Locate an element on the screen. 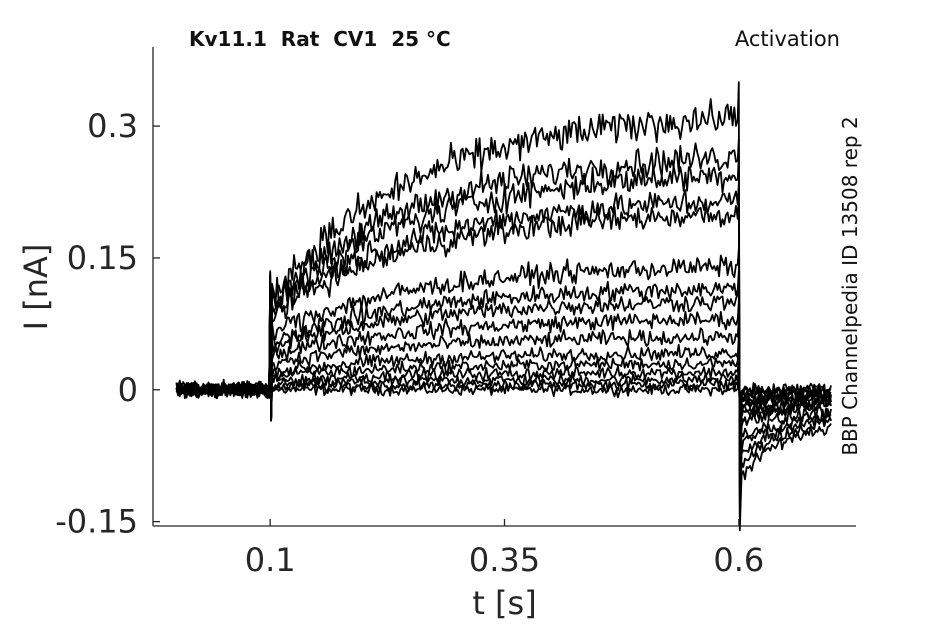 This screenshot has width=945, height=624. y-tick-label: -0.15 is located at coordinates (96, 522).